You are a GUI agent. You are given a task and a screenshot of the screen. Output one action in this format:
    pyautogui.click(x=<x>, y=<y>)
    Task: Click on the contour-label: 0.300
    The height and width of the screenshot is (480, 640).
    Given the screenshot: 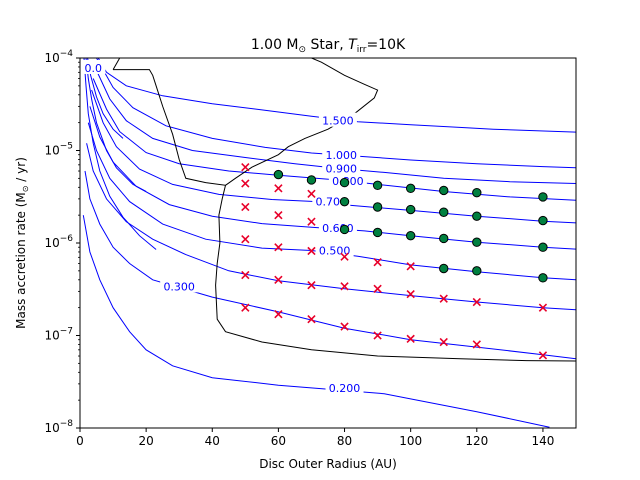 What is the action you would take?
    pyautogui.click(x=179, y=286)
    